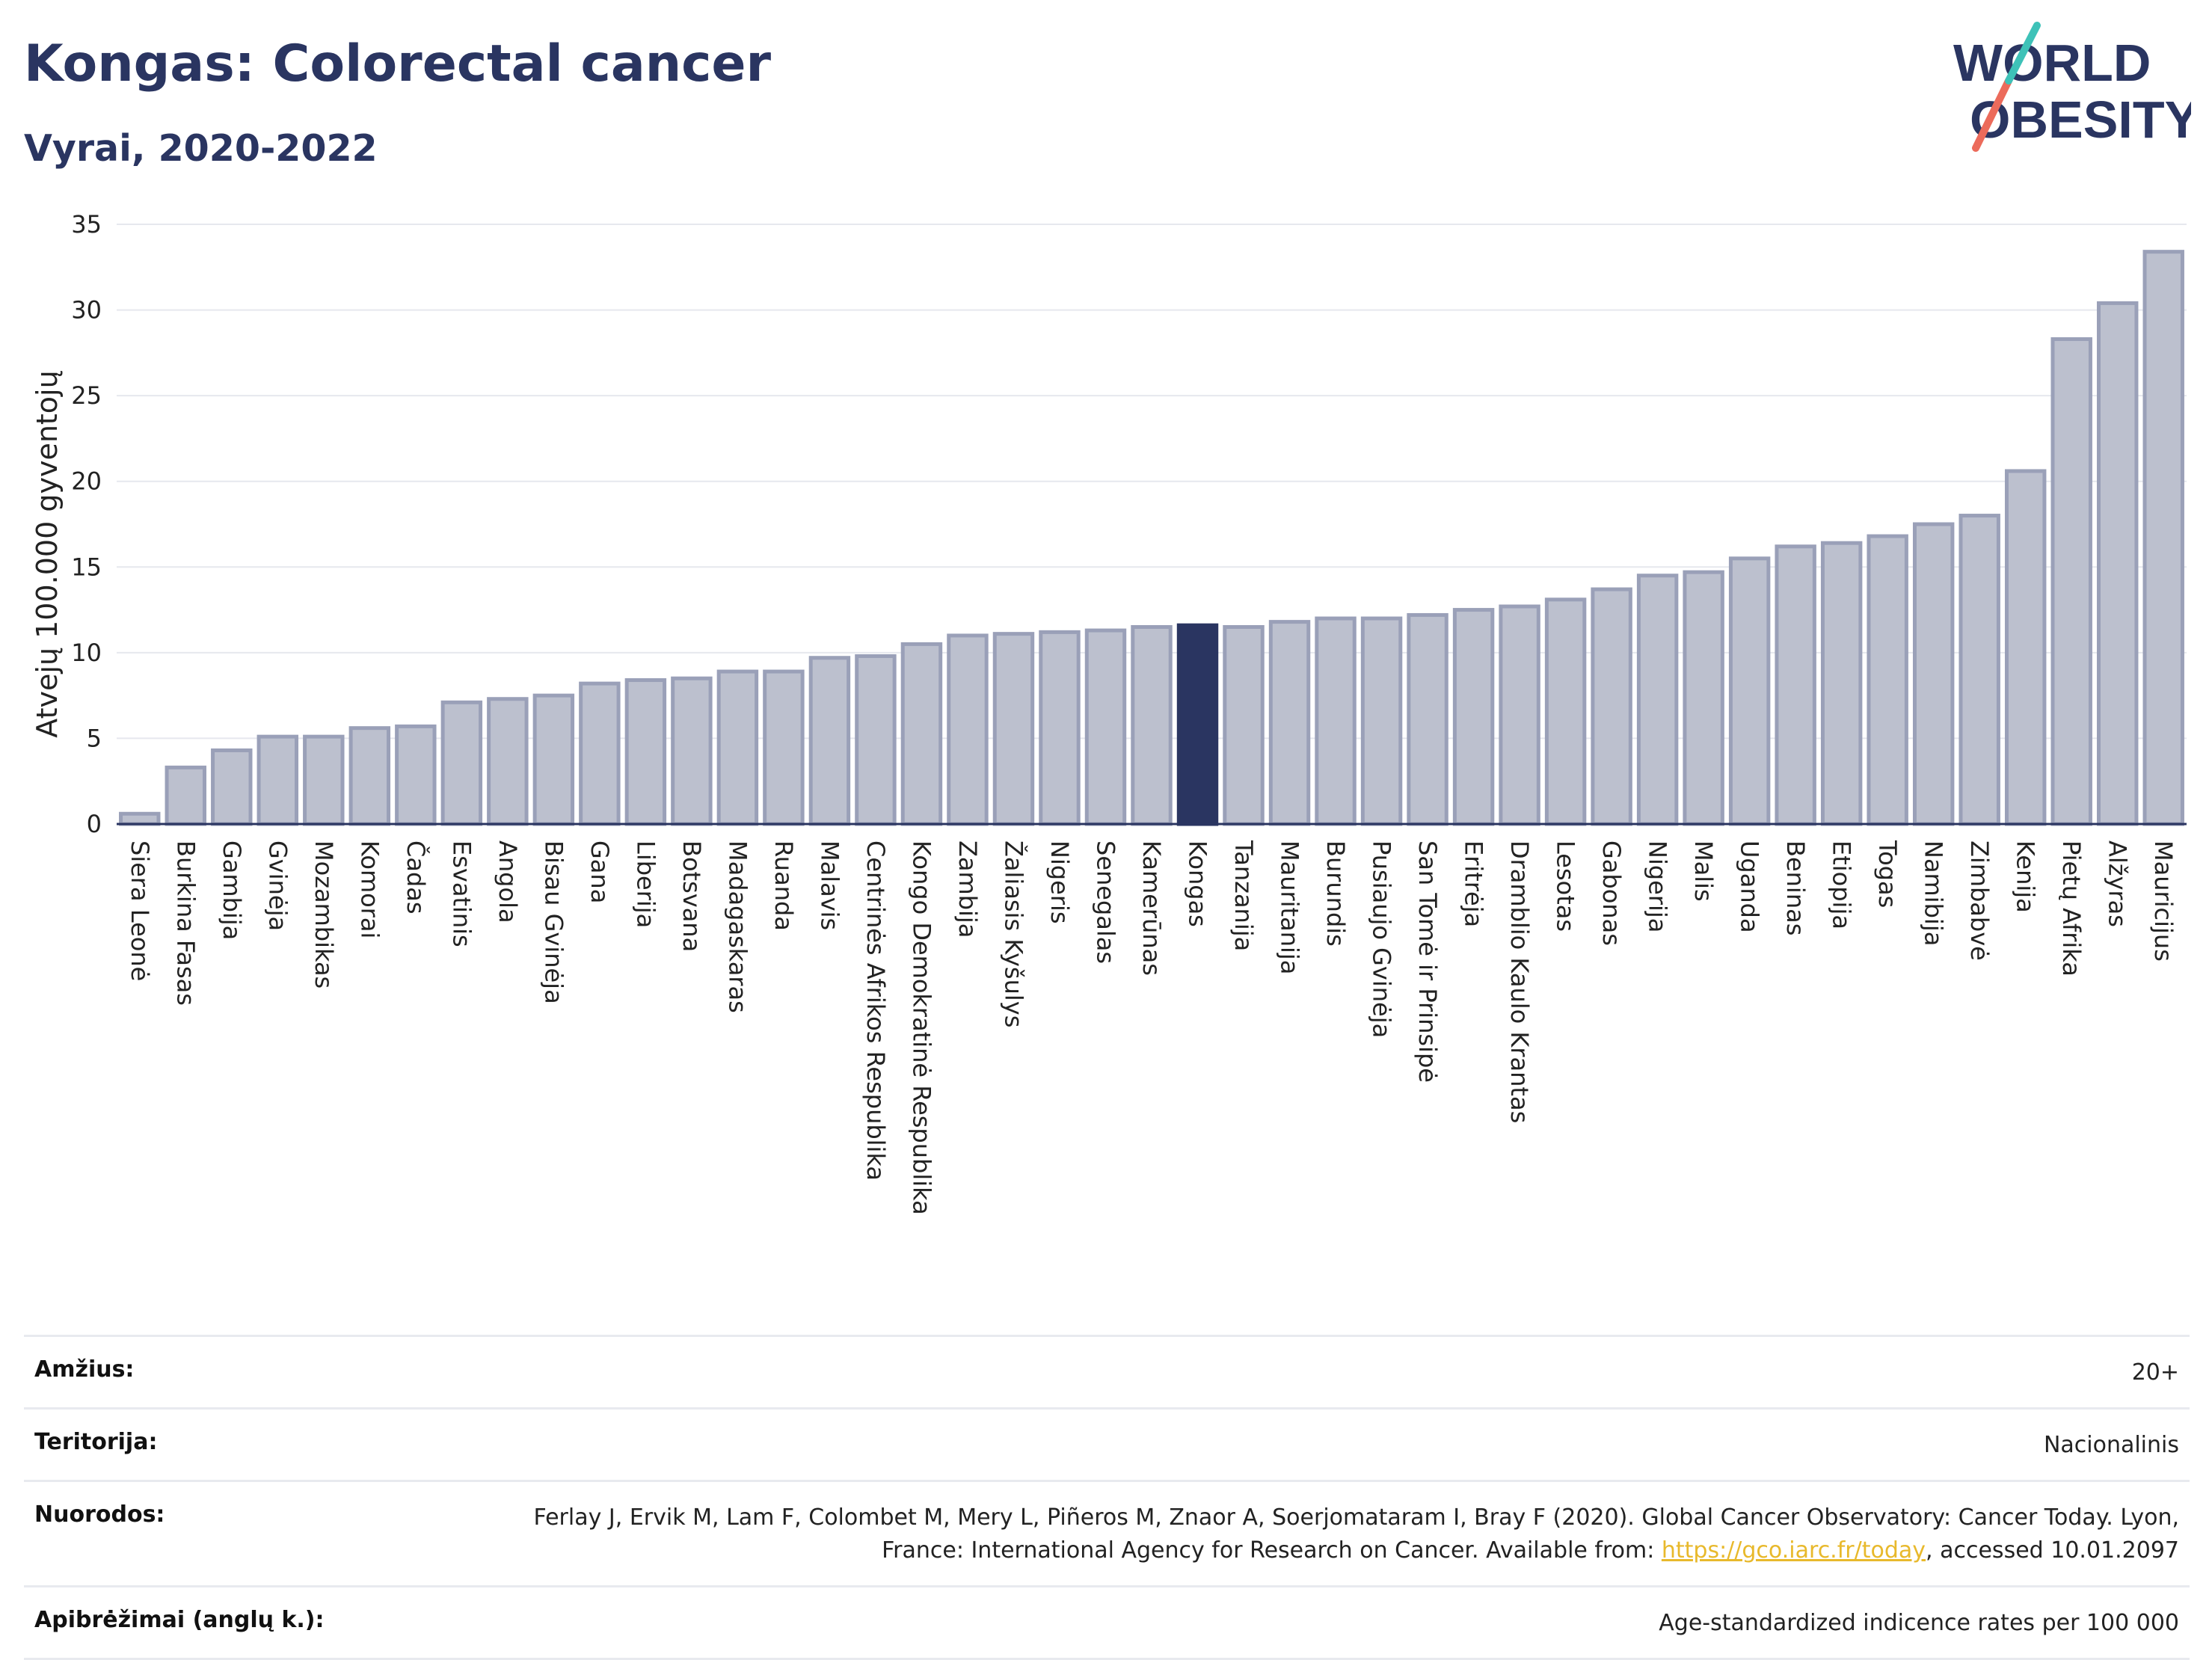 The height and width of the screenshot is (1660, 2212). Describe the element at coordinates (1198, 883) in the screenshot. I see `x-tick-label: Kongas` at that location.